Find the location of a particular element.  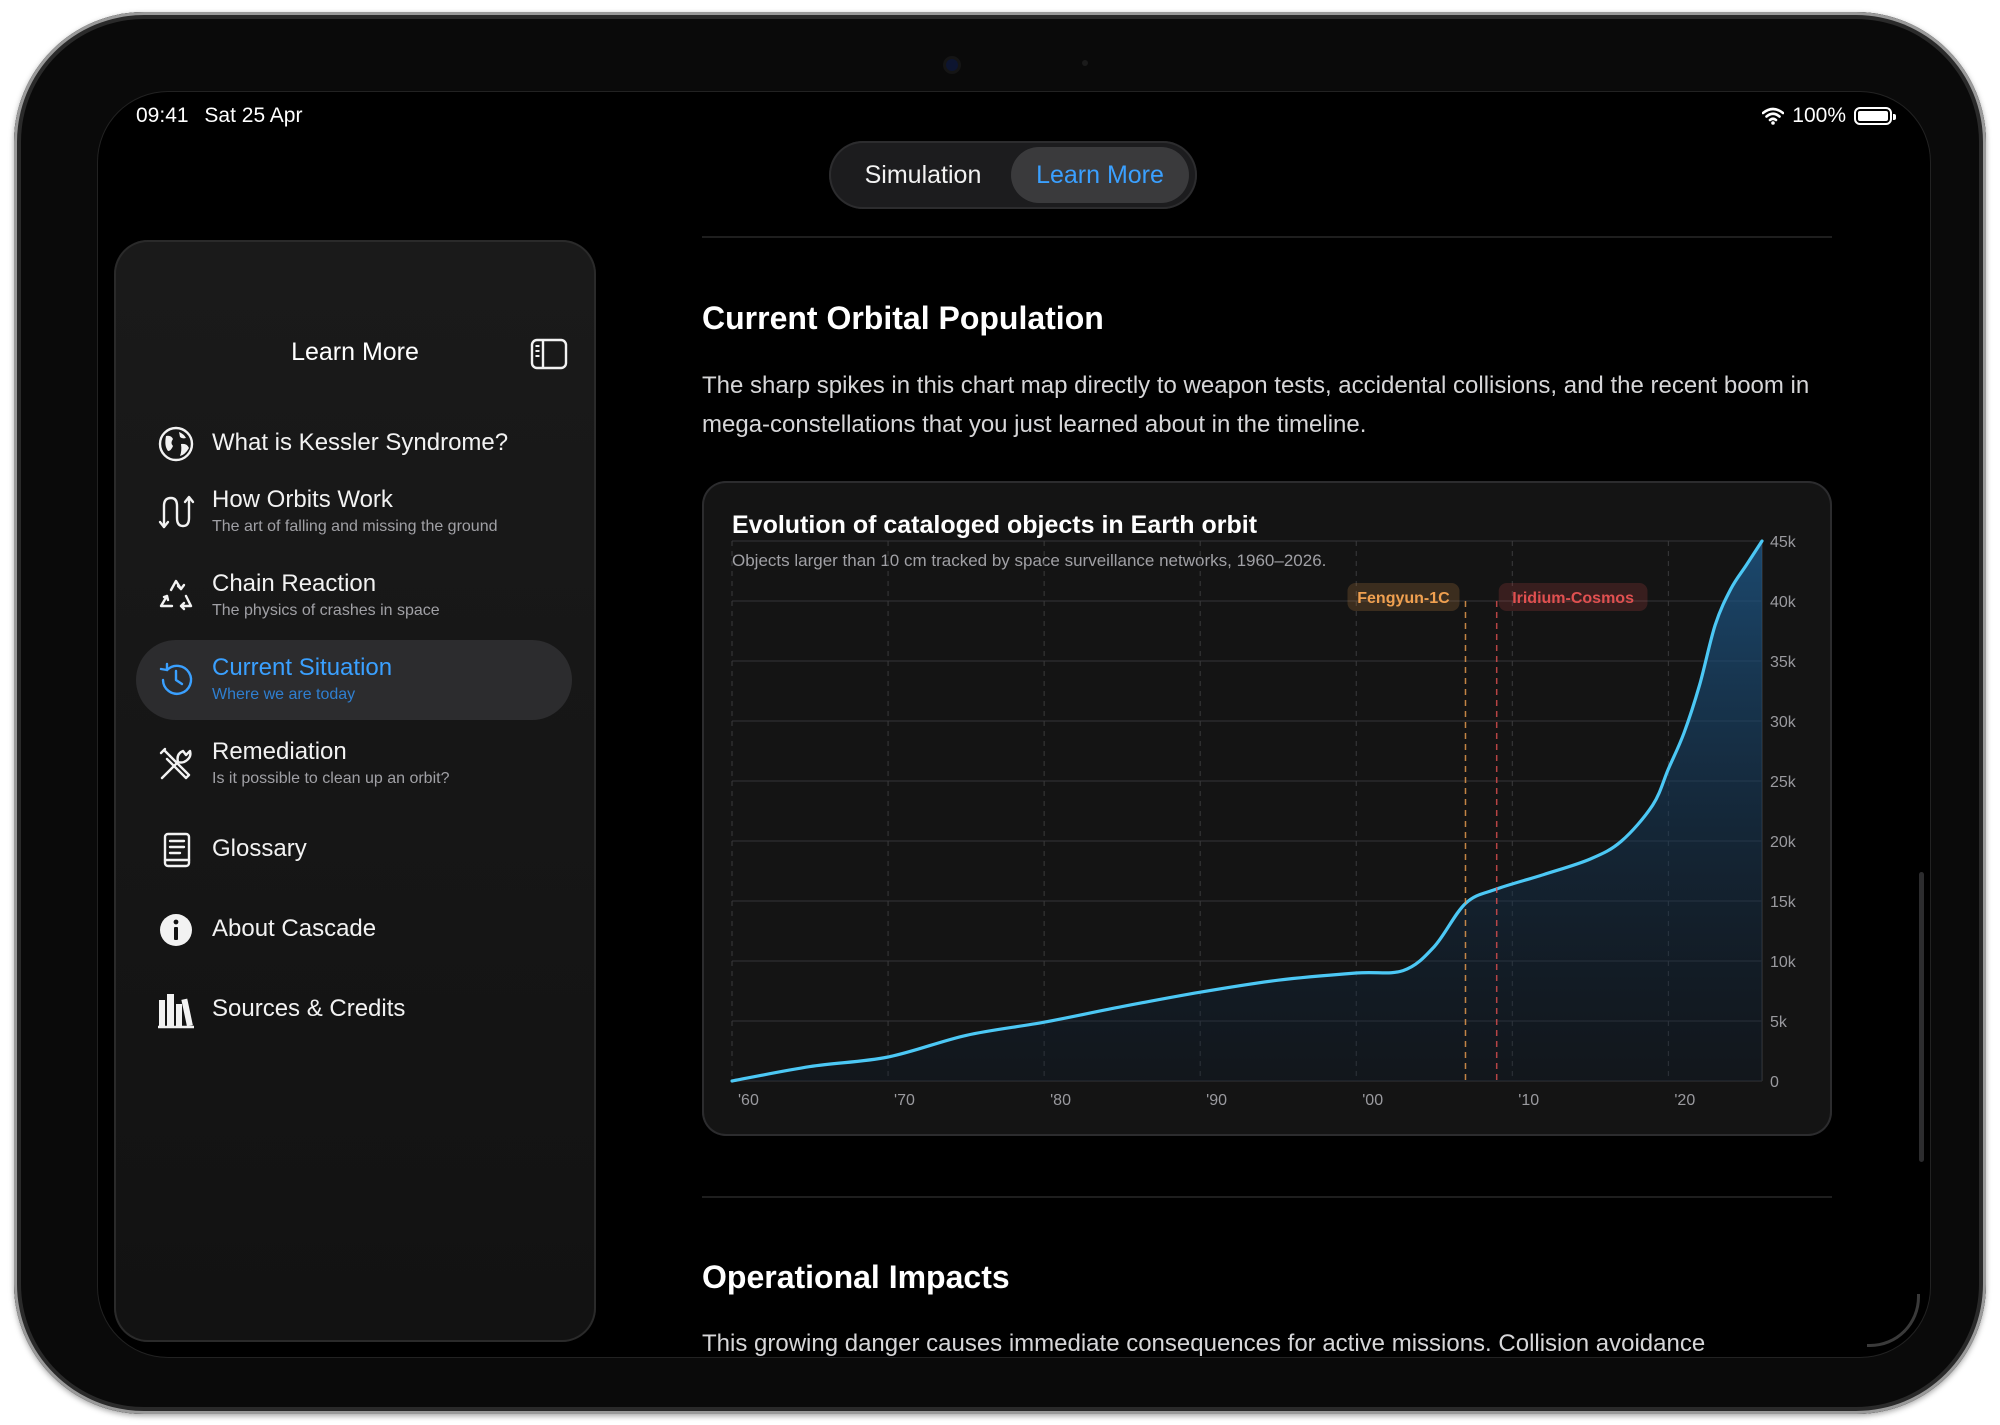

sidebar-item-label: Chain Reaction is located at coordinates (294, 583).